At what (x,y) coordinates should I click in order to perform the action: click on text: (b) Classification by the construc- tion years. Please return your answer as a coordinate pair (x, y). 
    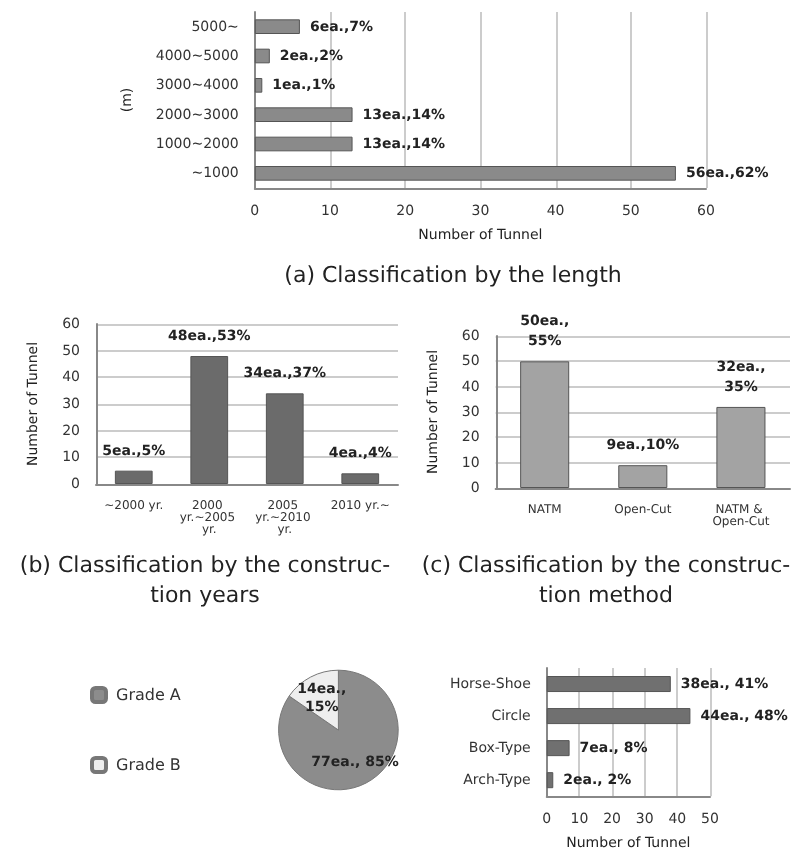
    Looking at the image, I should click on (205, 580).